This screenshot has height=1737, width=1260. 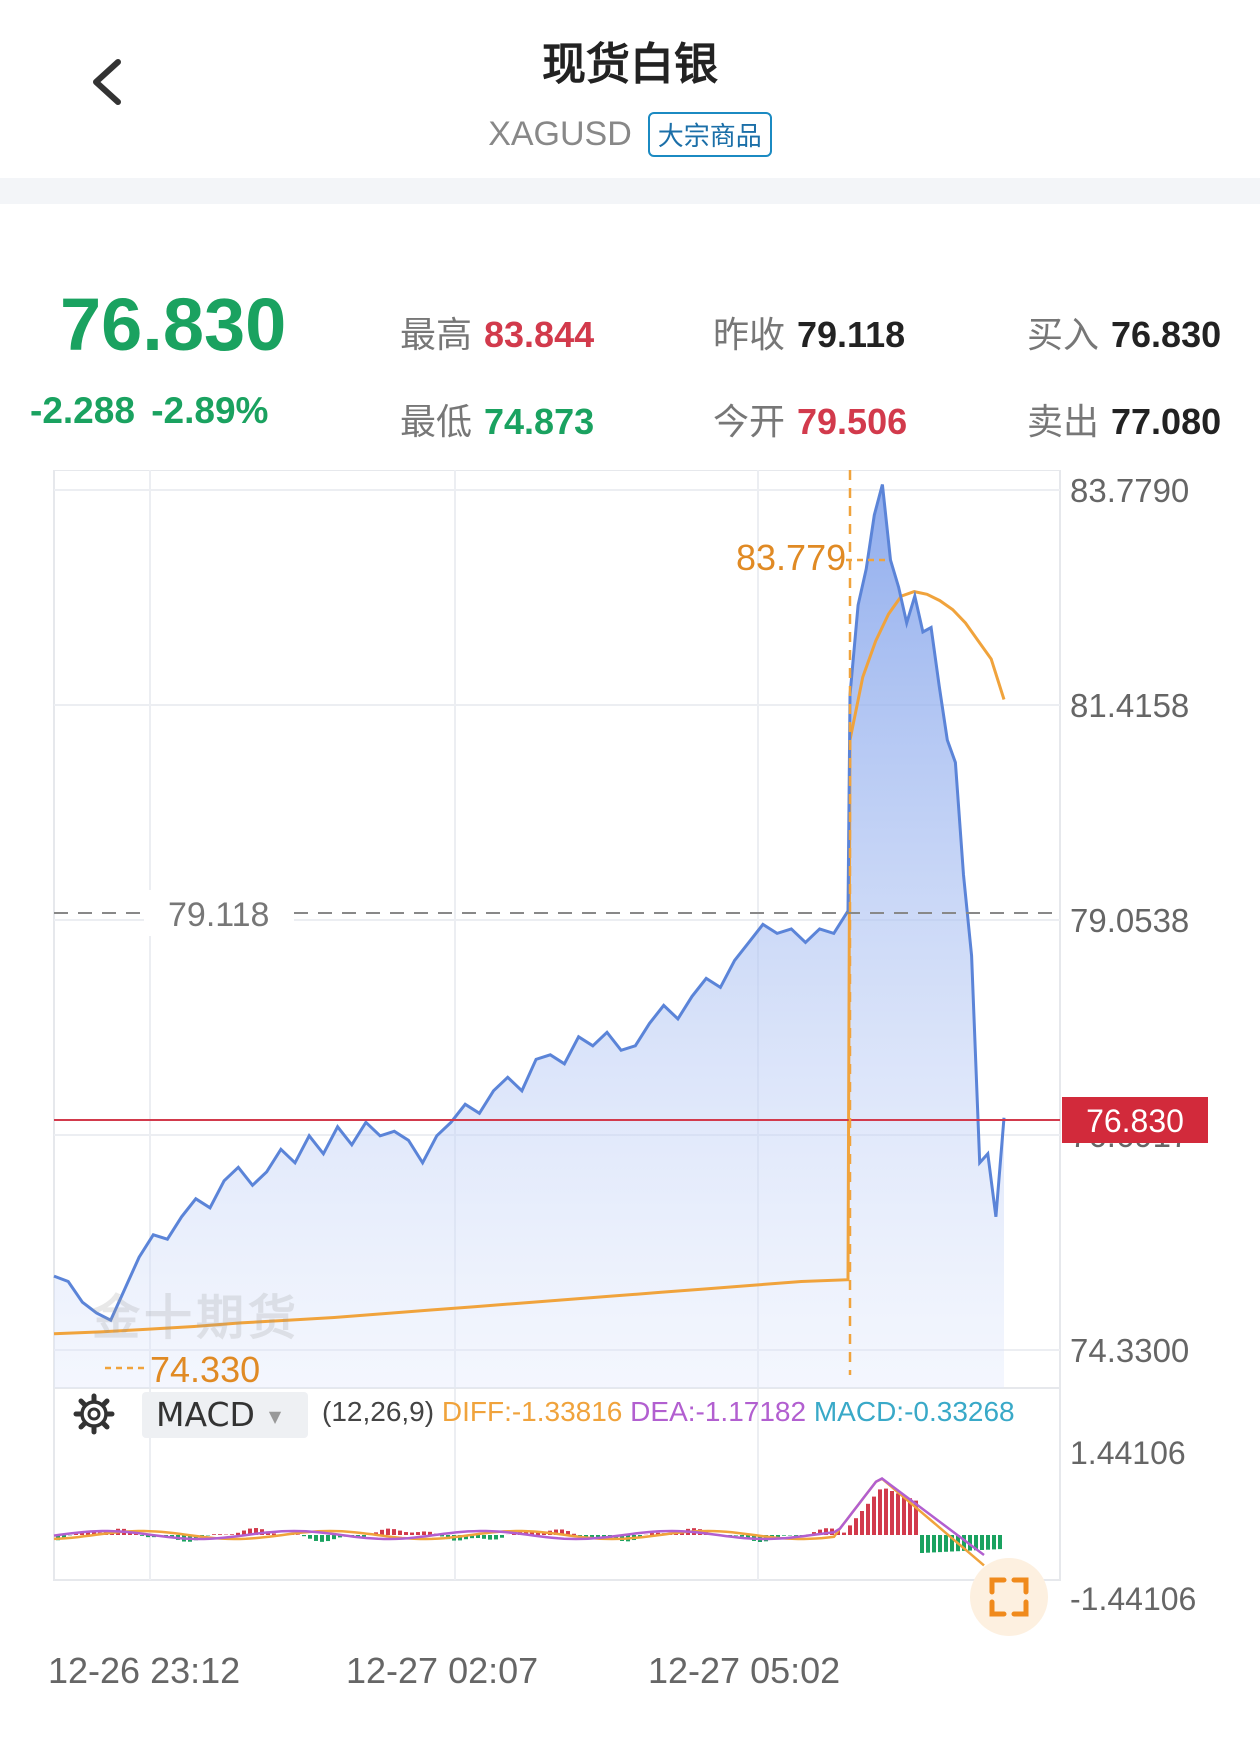 I want to click on indicator-select: MACD ▼, so click(x=225, y=1415).